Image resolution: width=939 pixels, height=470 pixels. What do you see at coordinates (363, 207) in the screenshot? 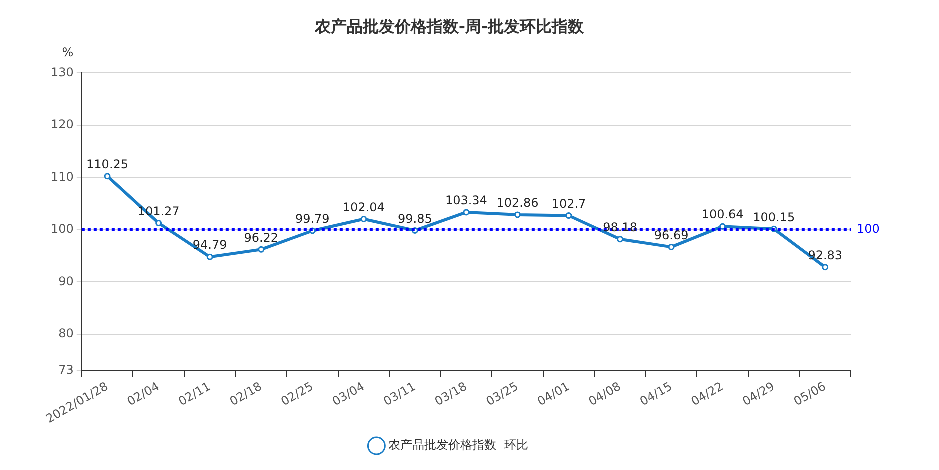
I see `data-label: 102.04` at bounding box center [363, 207].